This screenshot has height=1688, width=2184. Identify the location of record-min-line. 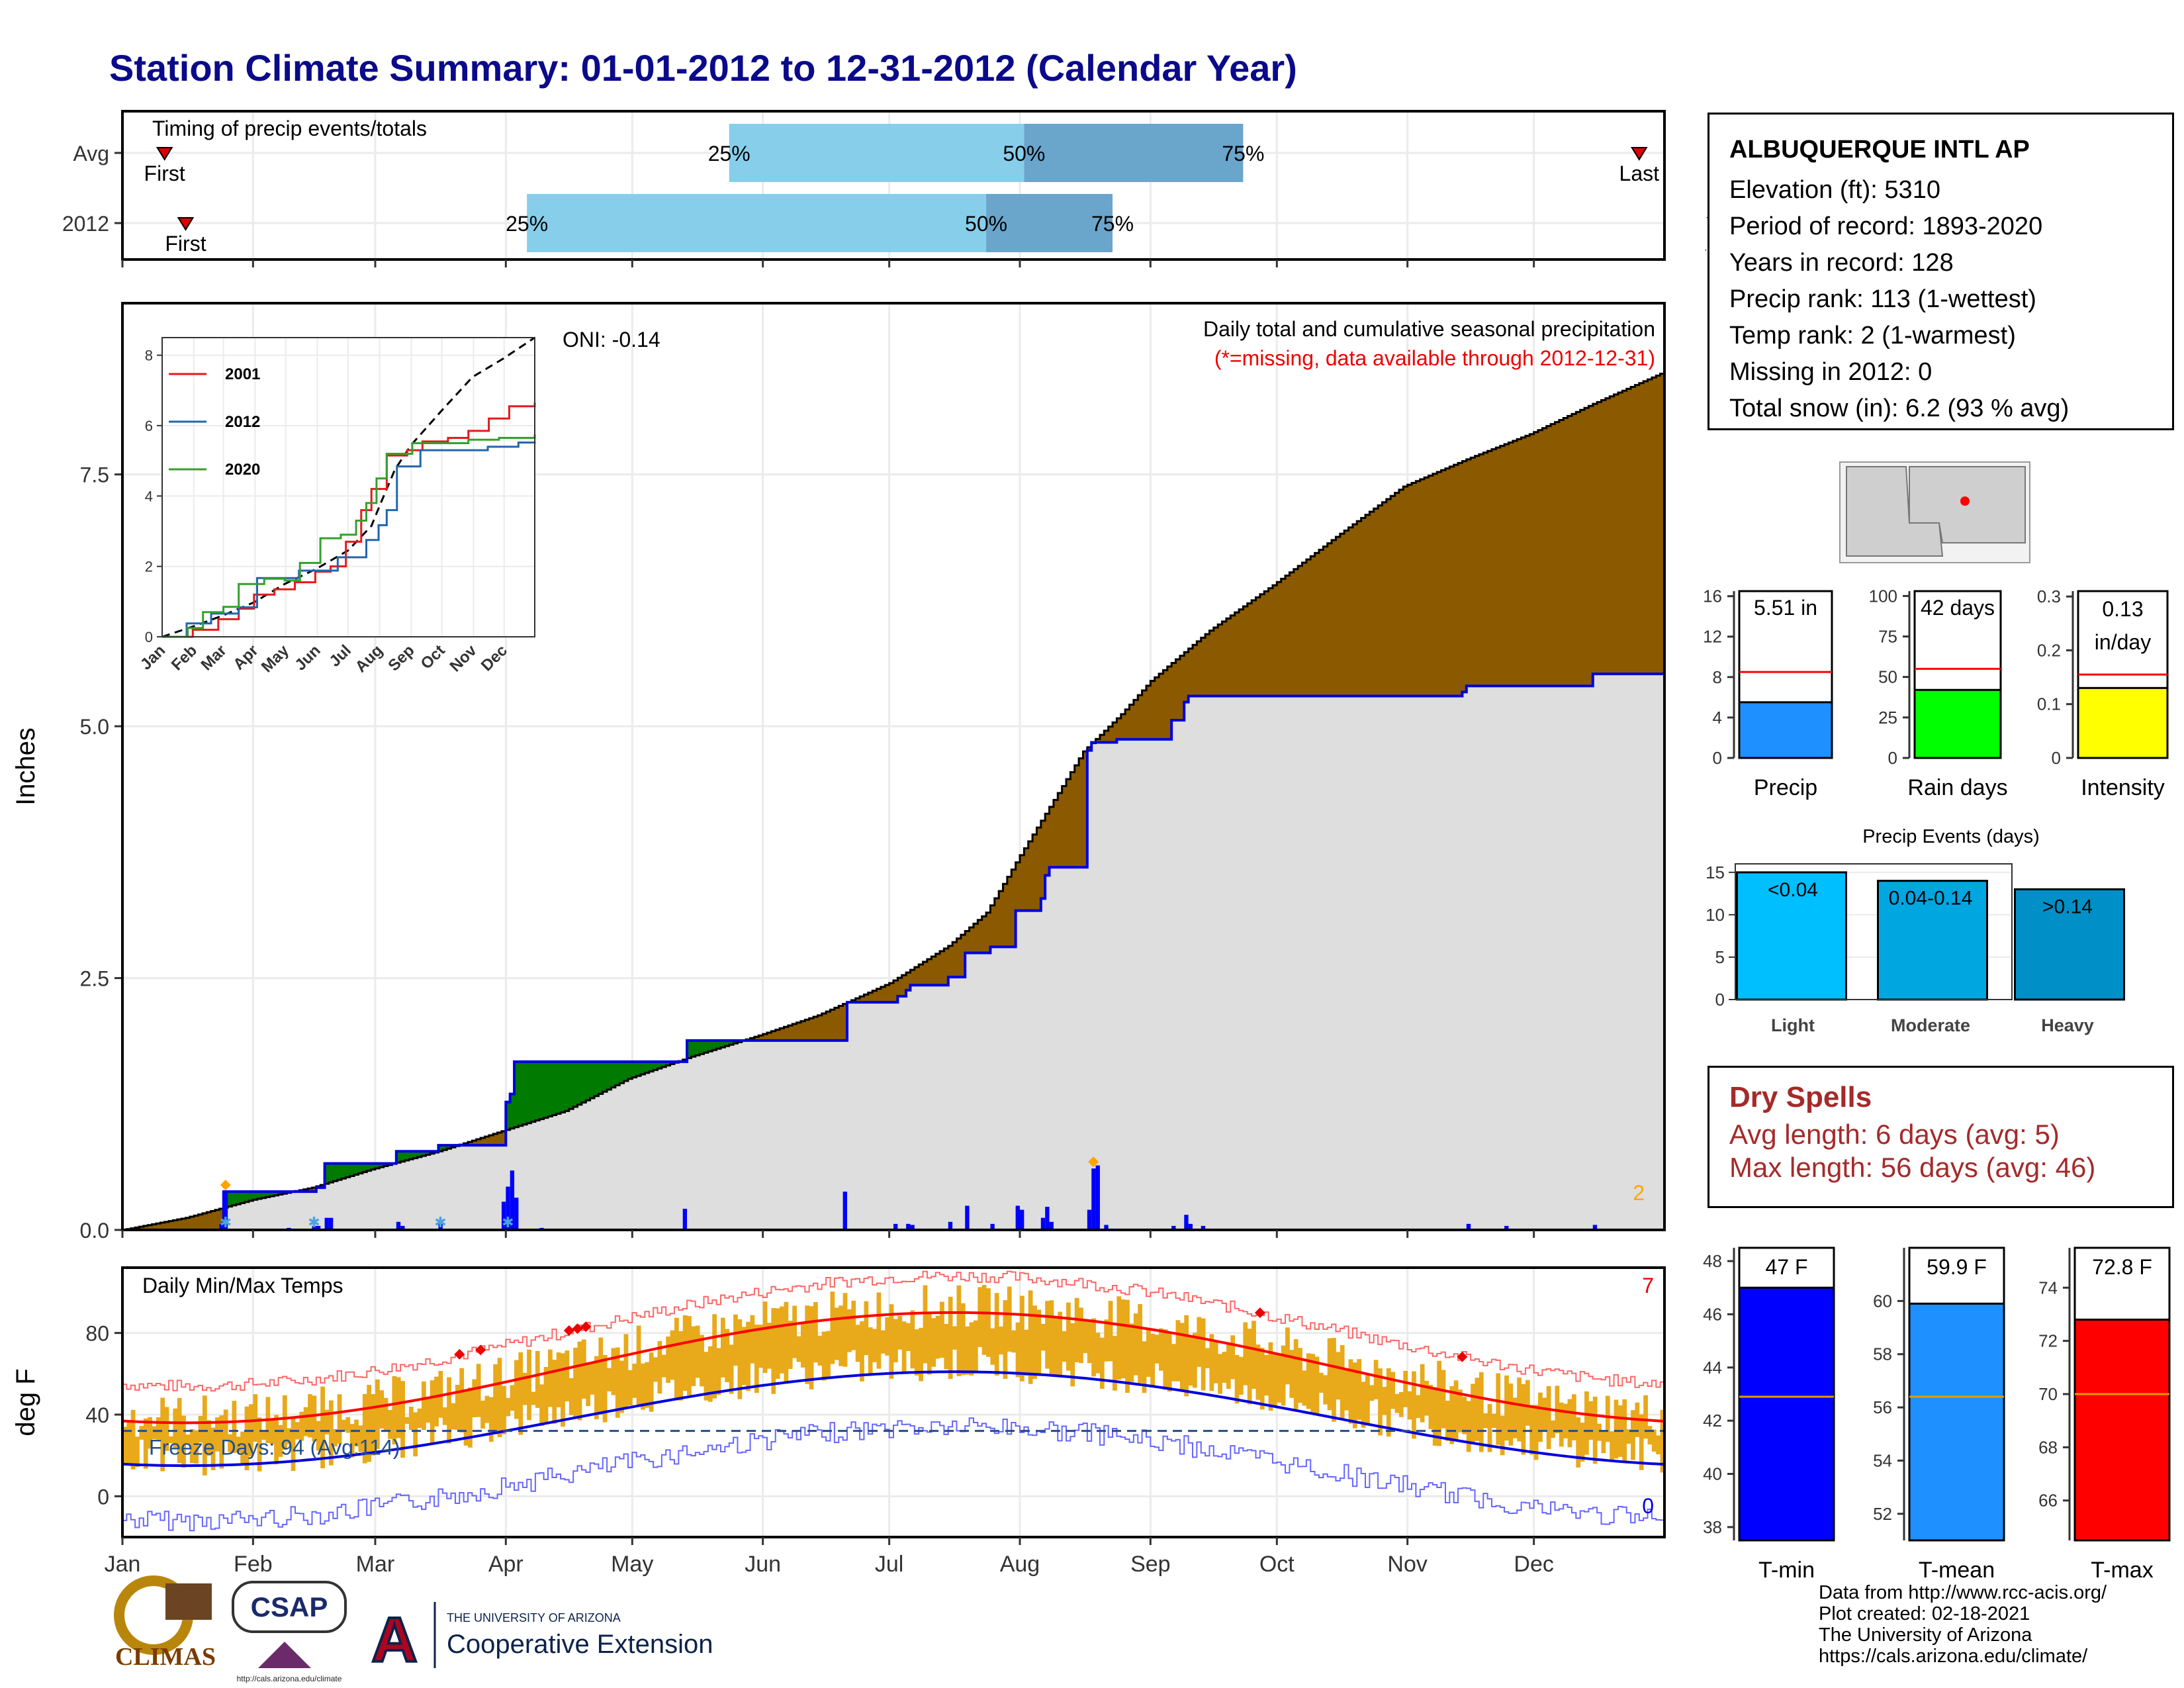
(893, 1474).